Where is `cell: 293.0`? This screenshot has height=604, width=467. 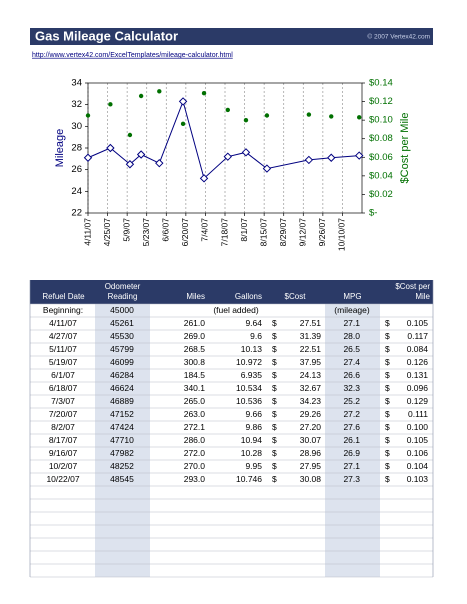 cell: 293.0 is located at coordinates (195, 479).